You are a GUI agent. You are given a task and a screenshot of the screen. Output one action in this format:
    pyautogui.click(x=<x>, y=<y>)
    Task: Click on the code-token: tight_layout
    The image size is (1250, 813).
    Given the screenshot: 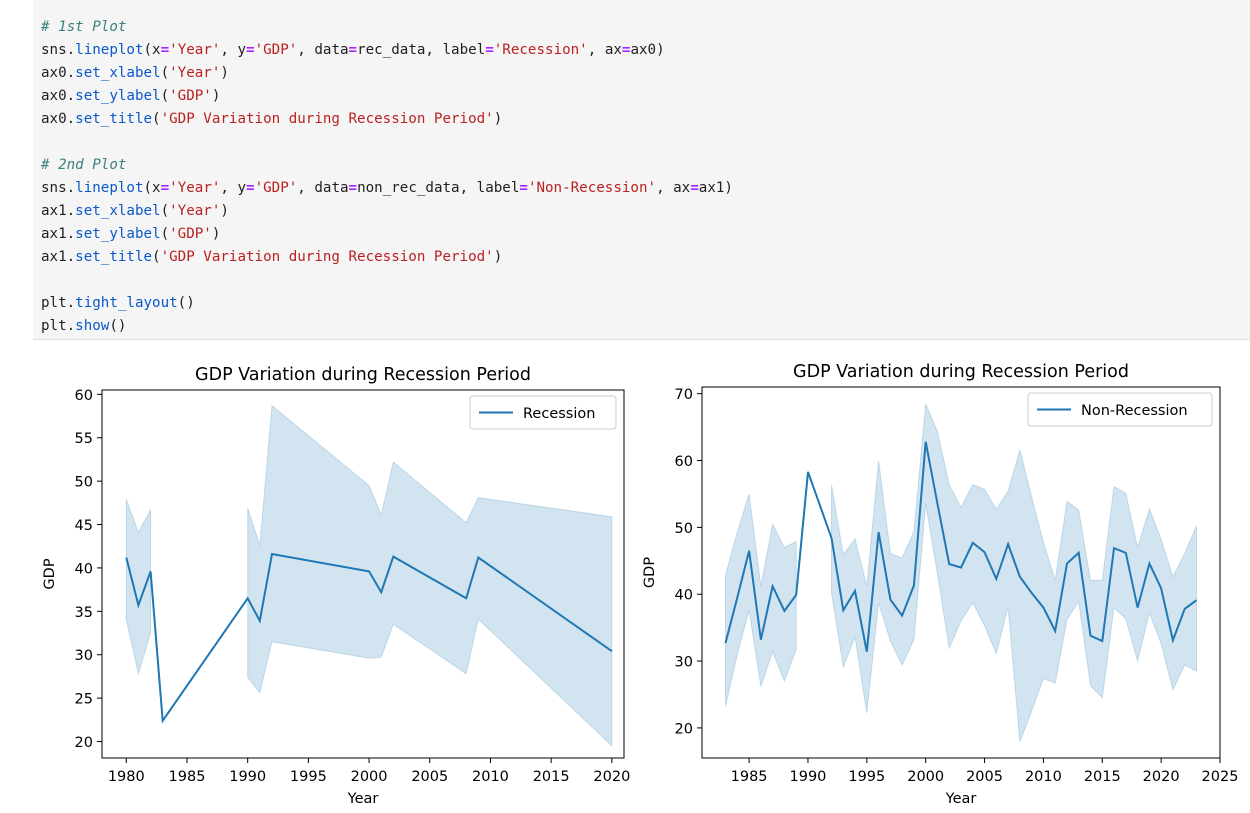 What is the action you would take?
    pyautogui.click(x=126, y=303)
    